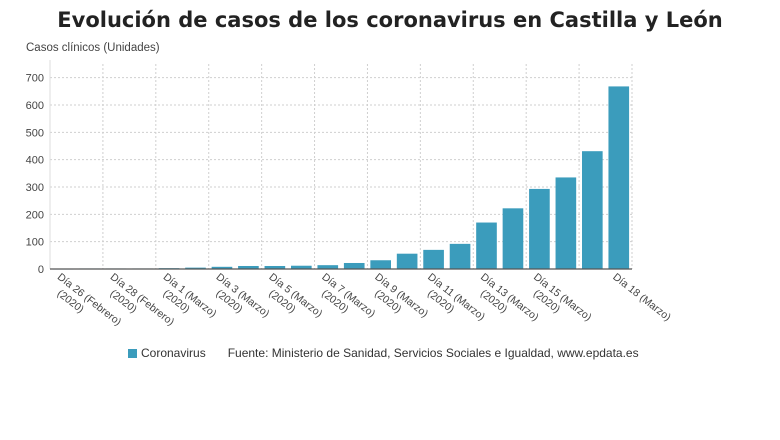 Image resolution: width=780 pixels, height=440 pixels. What do you see at coordinates (513, 238) in the screenshot?
I see `bar-14-mar` at bounding box center [513, 238].